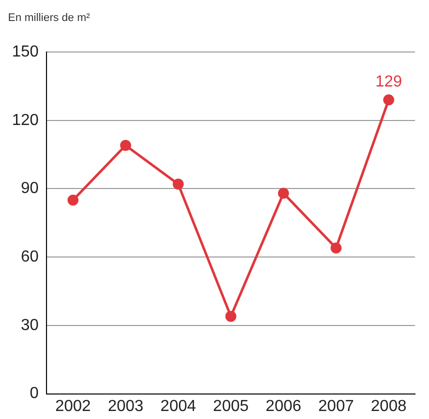 This screenshot has width=429, height=419. What do you see at coordinates (126, 406) in the screenshot?
I see `x-tick-label: 2003` at bounding box center [126, 406].